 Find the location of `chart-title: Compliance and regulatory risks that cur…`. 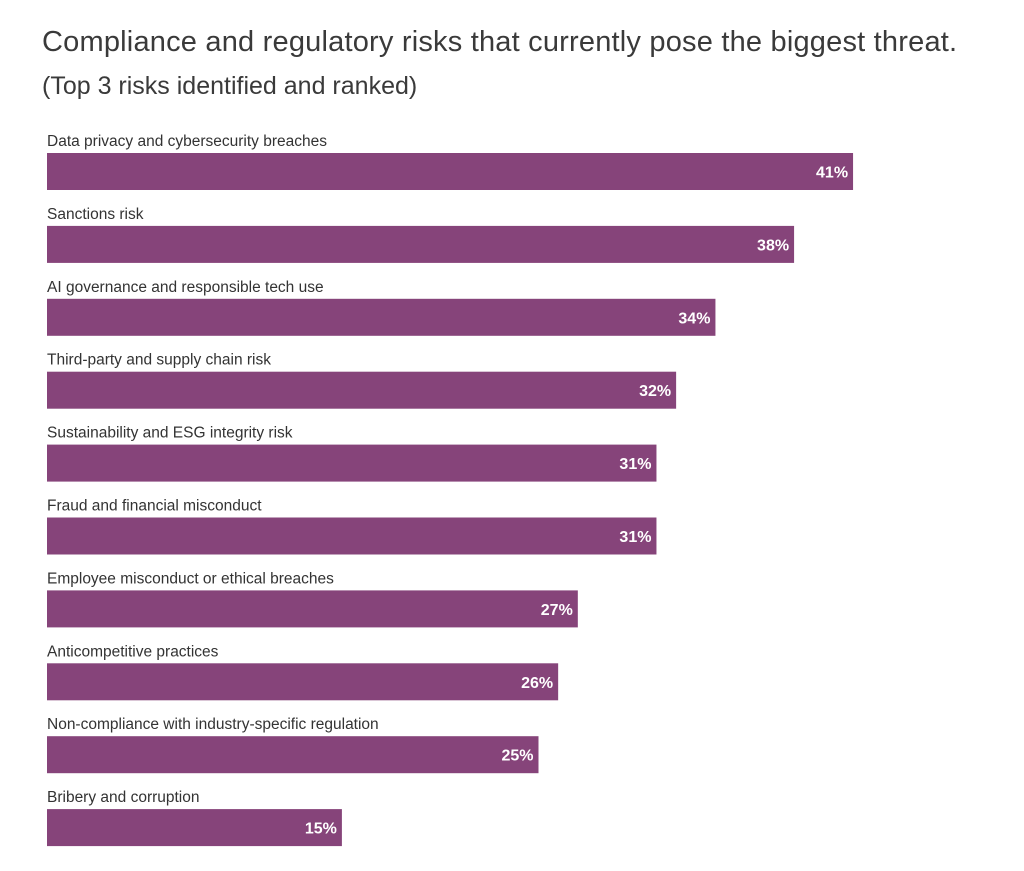

chart-title: Compliance and regulatory risks that cur… is located at coordinates (500, 42).